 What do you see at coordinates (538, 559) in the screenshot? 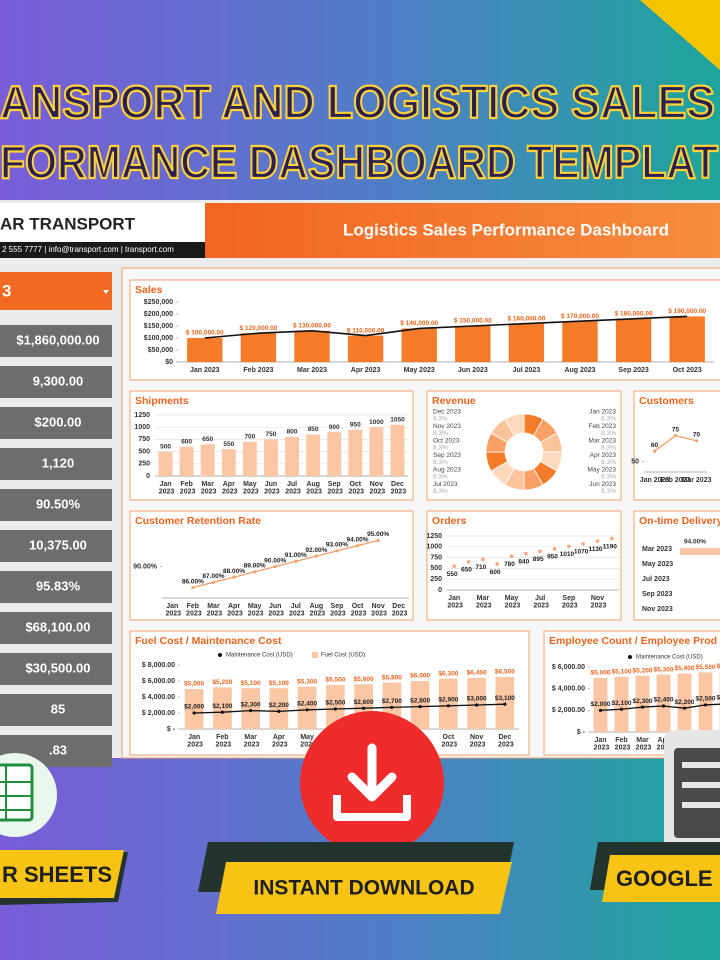
I see `data-label: 895` at bounding box center [538, 559].